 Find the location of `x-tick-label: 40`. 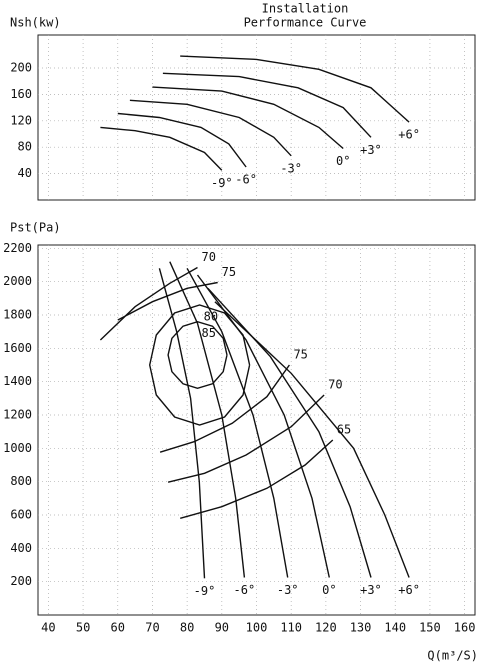

x-tick-label: 40 is located at coordinates (48, 628).